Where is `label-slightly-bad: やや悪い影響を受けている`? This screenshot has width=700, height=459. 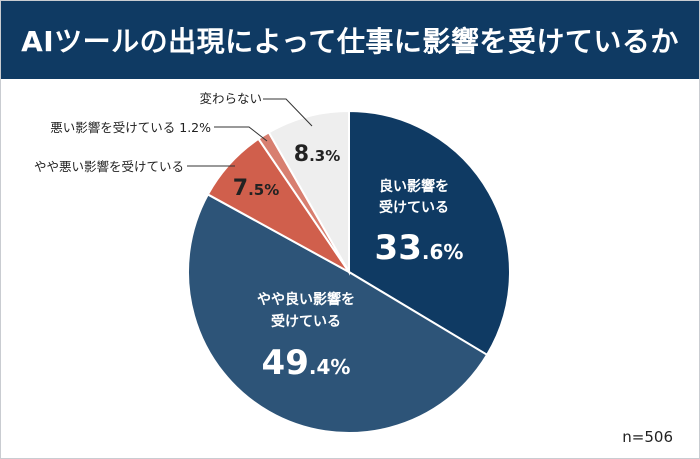
label-slightly-bad: やや悪い影響を受けている is located at coordinates (109, 166).